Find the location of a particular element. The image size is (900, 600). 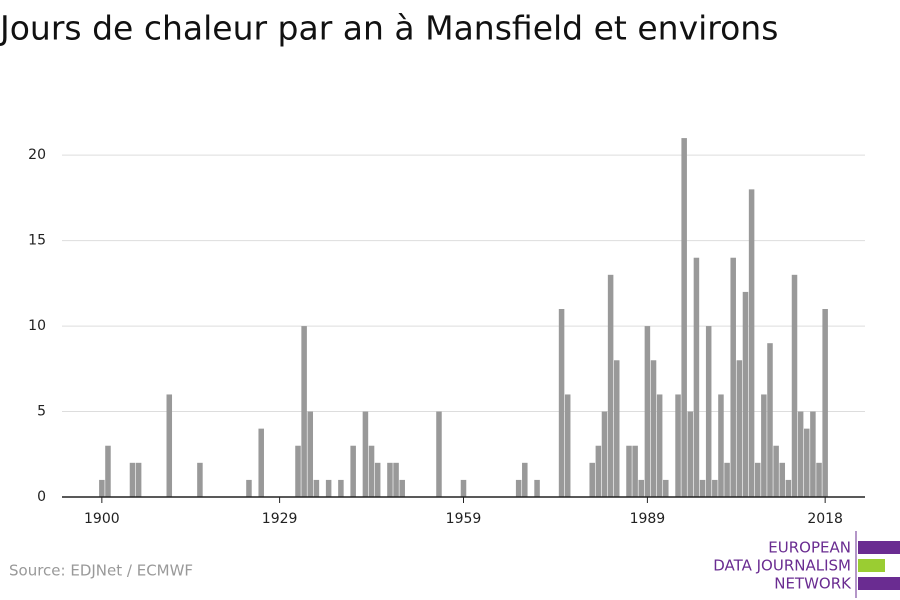

logo-text: NETWORK is located at coordinates (813, 584).